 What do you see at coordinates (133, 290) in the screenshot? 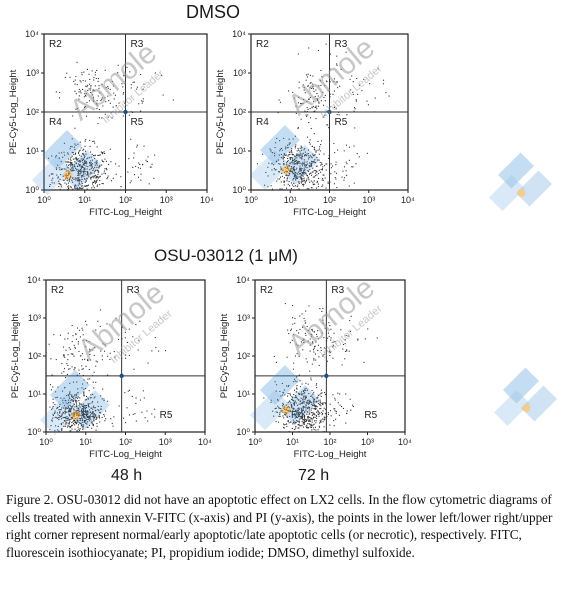
I see `region-label-r3: R3` at bounding box center [133, 290].